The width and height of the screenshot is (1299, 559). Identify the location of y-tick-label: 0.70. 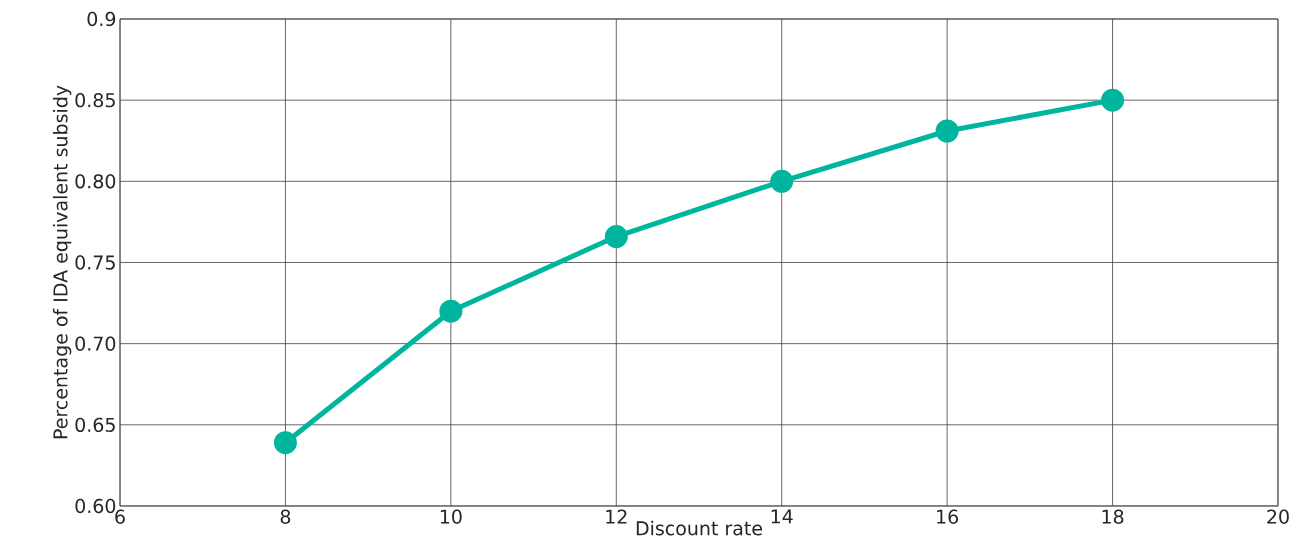
(95, 343).